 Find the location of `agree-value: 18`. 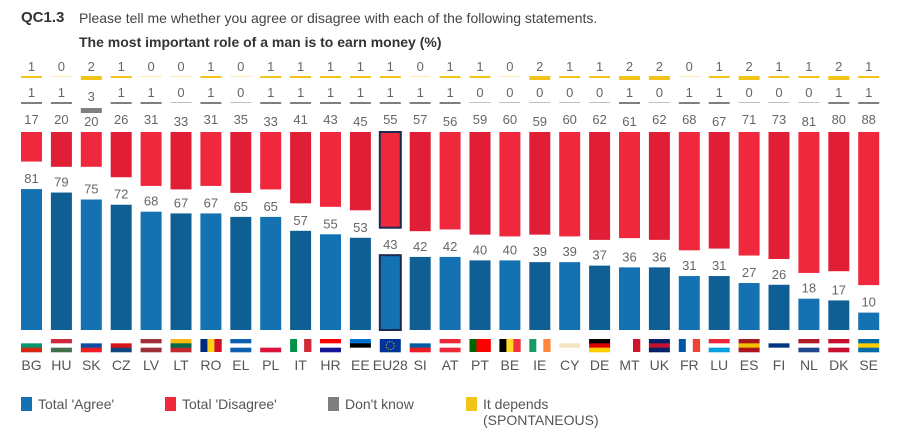

agree-value: 18 is located at coordinates (809, 288).